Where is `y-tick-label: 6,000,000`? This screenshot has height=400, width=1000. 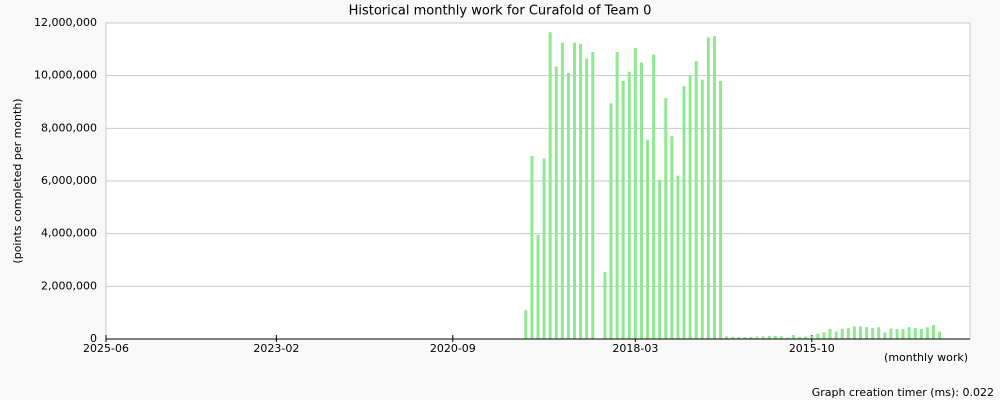
y-tick-label: 6,000,000 is located at coordinates (69, 180).